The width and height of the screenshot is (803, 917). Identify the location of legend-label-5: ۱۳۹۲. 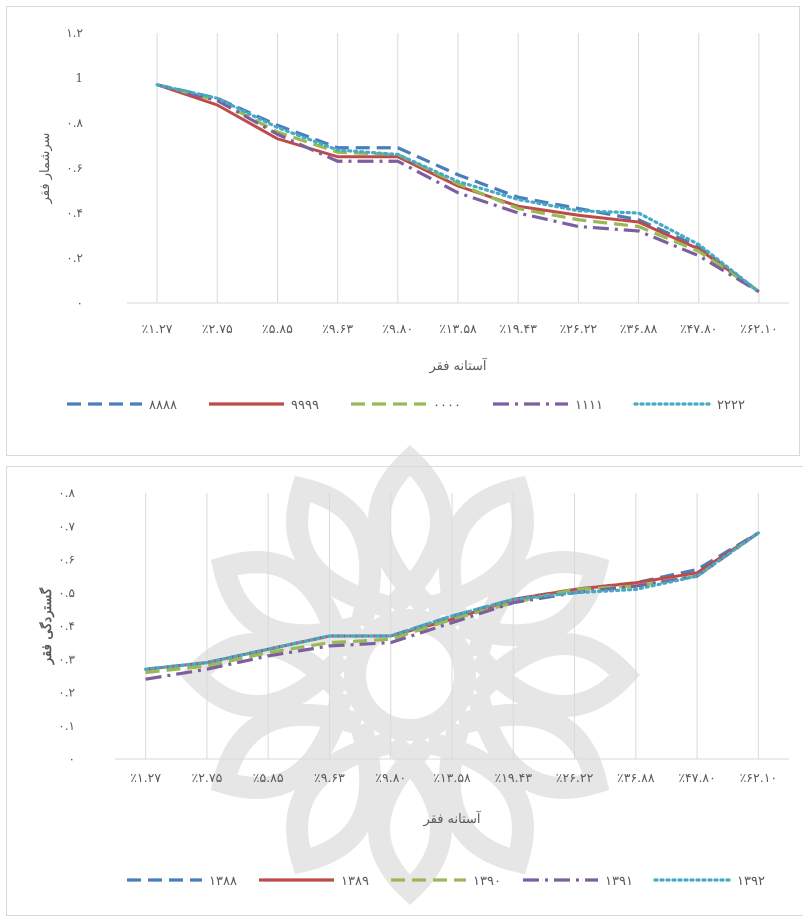
(751, 881).